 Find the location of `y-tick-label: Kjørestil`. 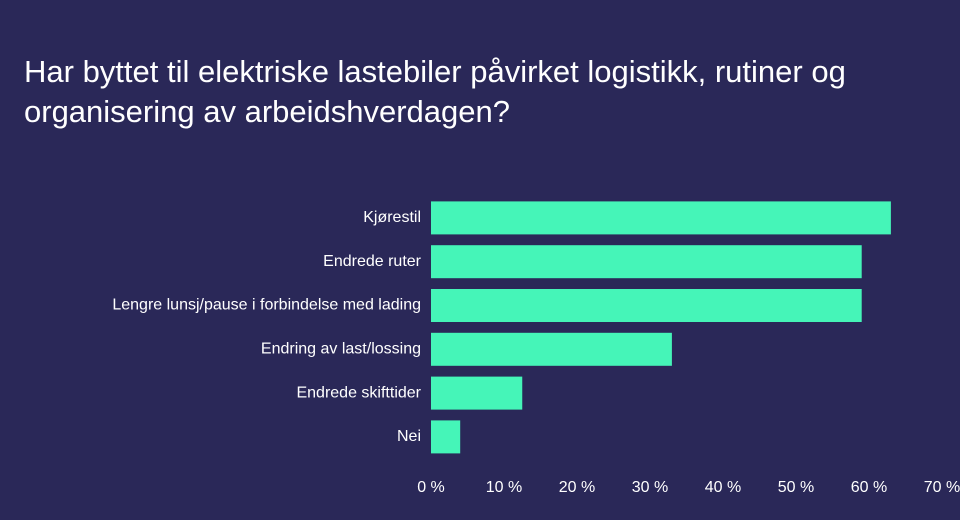

y-tick-label: Kjørestil is located at coordinates (392, 217).